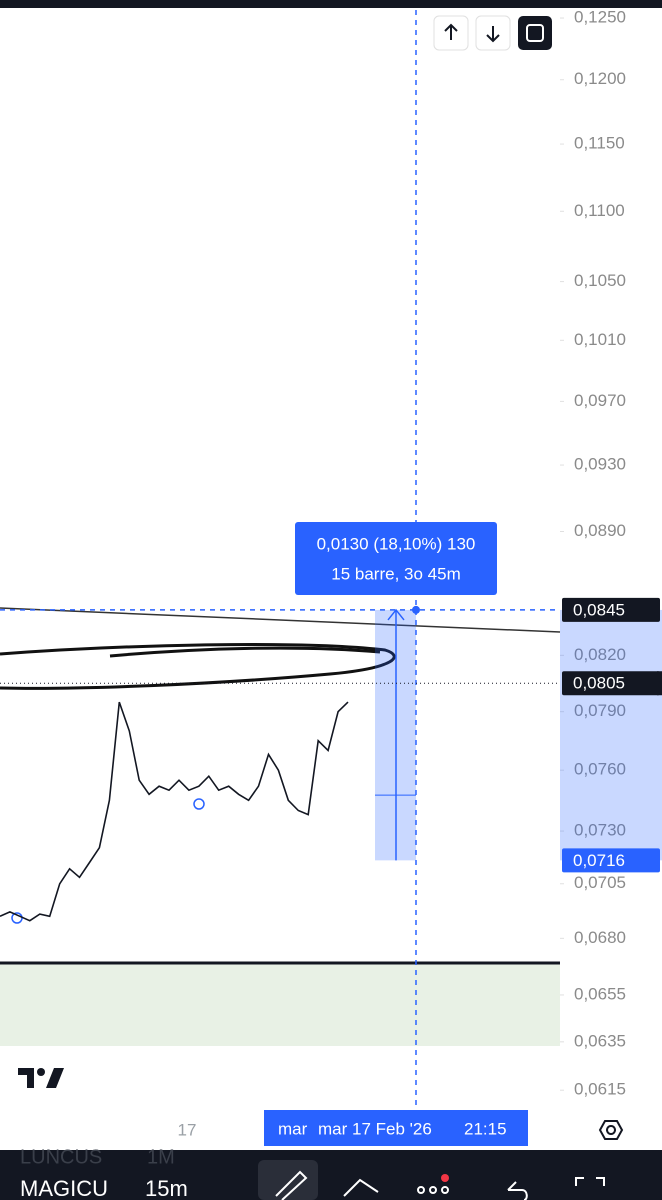 Image resolution: width=662 pixels, height=1200 pixels. Describe the element at coordinates (600, 654) in the screenshot. I see `y-tick-label: 0,0820` at that location.